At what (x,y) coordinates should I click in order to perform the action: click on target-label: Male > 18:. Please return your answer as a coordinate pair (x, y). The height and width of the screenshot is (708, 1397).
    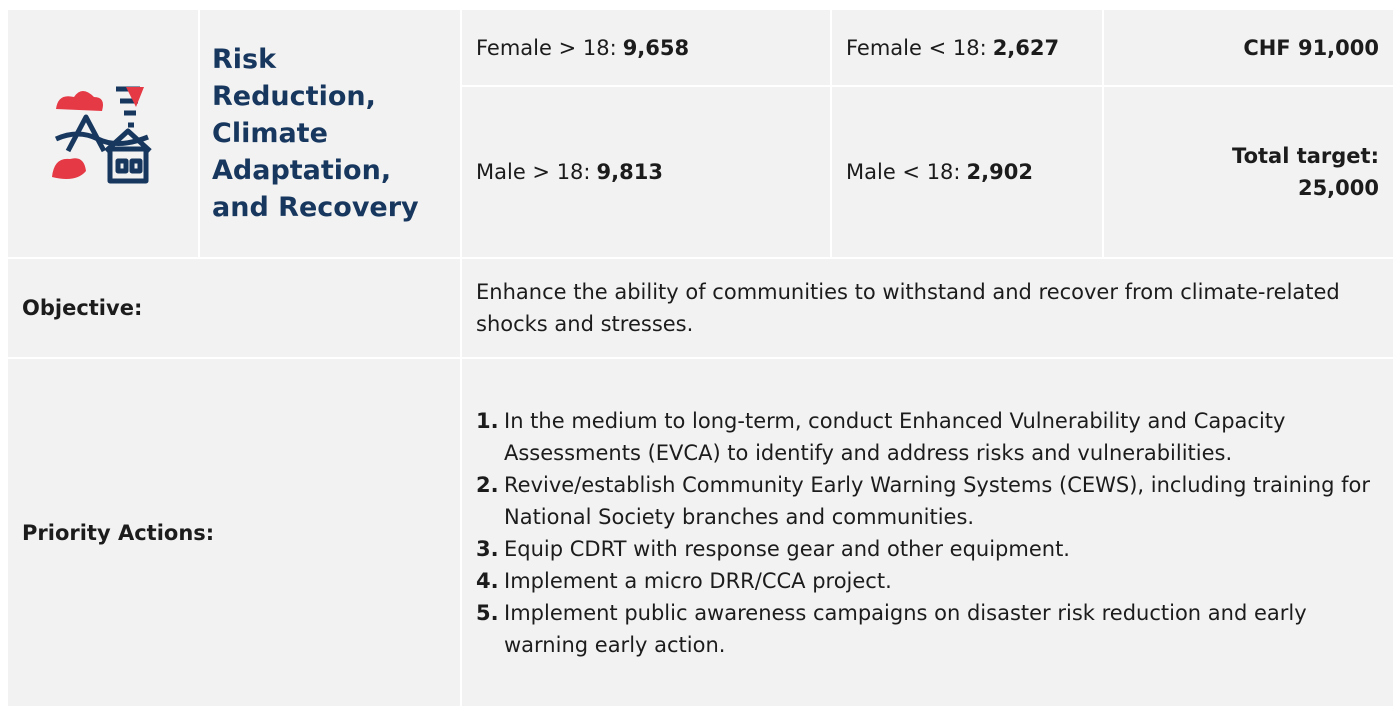
    Looking at the image, I should click on (533, 172).